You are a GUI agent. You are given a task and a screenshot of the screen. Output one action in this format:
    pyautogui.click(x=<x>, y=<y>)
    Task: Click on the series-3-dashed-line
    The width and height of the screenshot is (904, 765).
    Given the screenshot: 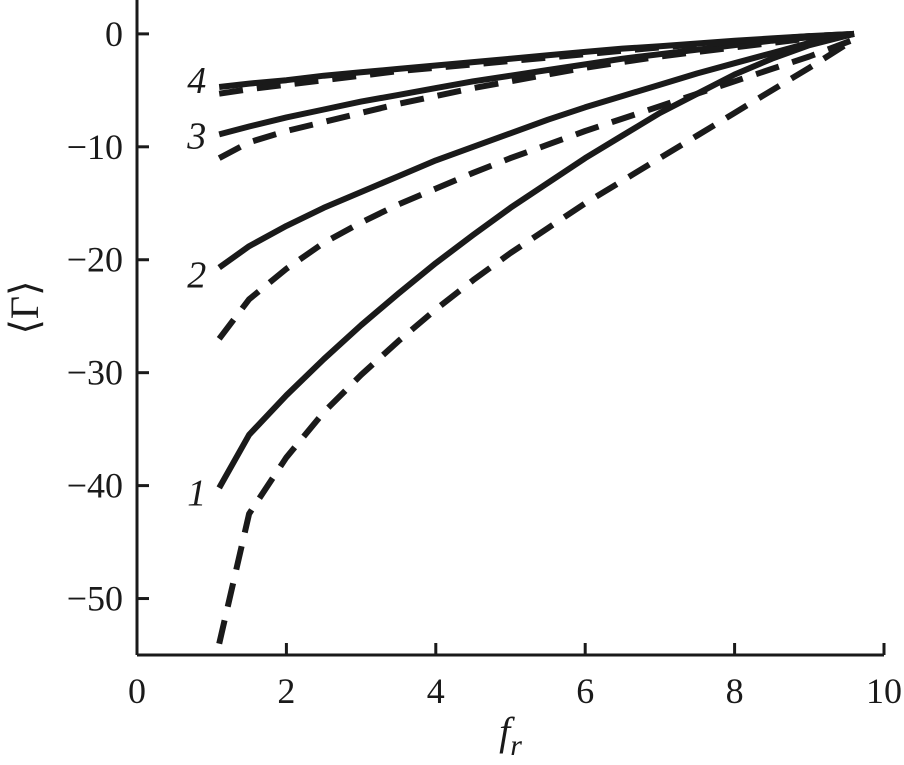 What is the action you would take?
    pyautogui.click(x=536, y=95)
    